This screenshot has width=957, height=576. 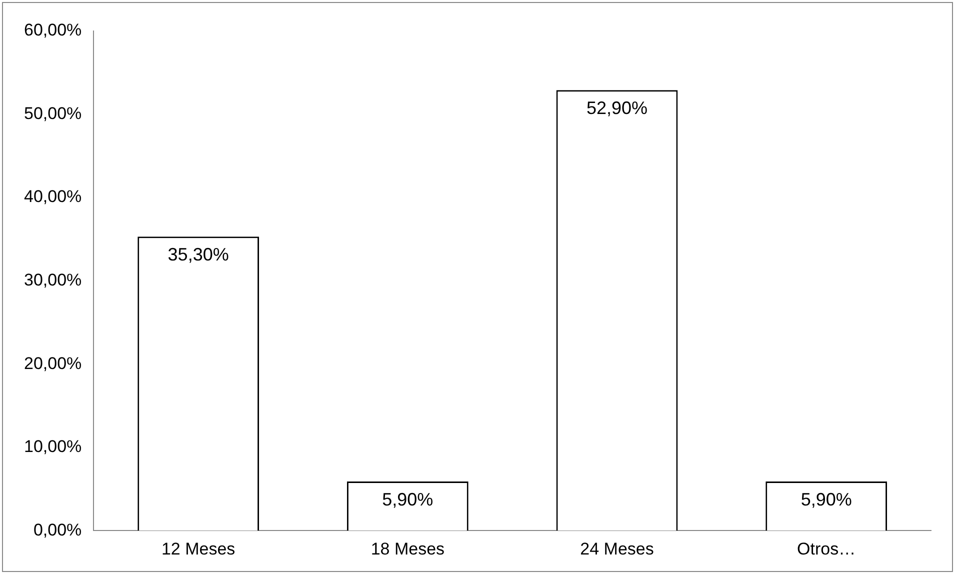 What do you see at coordinates (53, 113) in the screenshot?
I see `y-tick-label: 50,00%` at bounding box center [53, 113].